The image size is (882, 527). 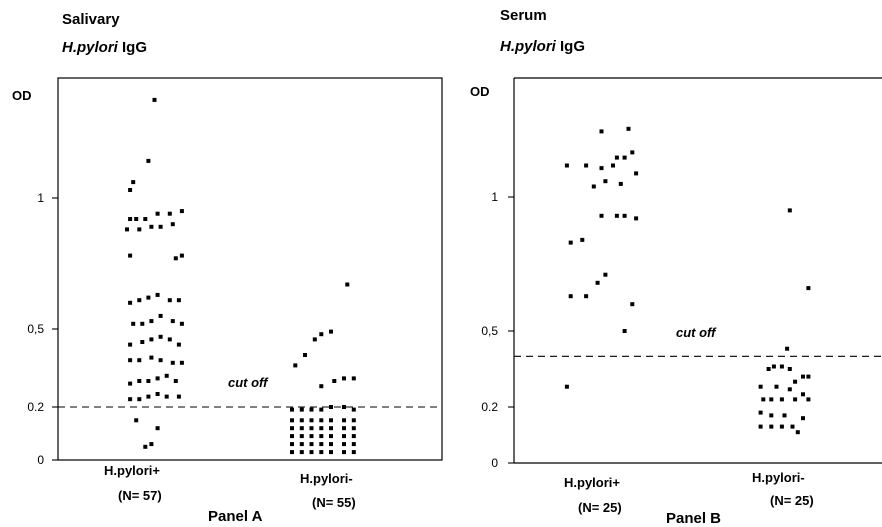 I want to click on panel-a-label: Panel A, so click(x=235, y=516).